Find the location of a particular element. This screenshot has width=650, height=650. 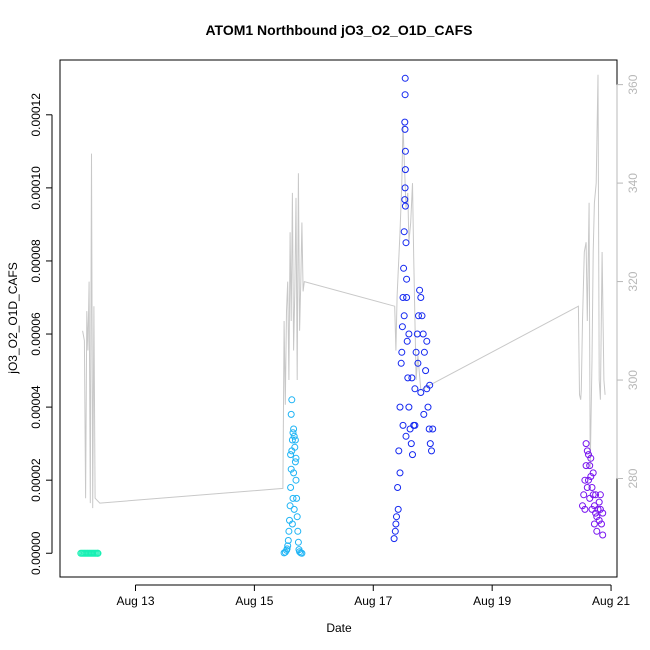

x-tick-label: Aug 13 is located at coordinates (135, 601).